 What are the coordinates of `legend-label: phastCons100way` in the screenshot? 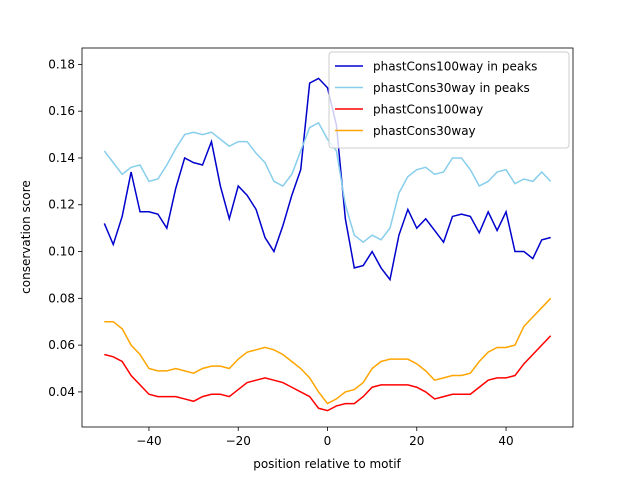 It's located at (428, 110).